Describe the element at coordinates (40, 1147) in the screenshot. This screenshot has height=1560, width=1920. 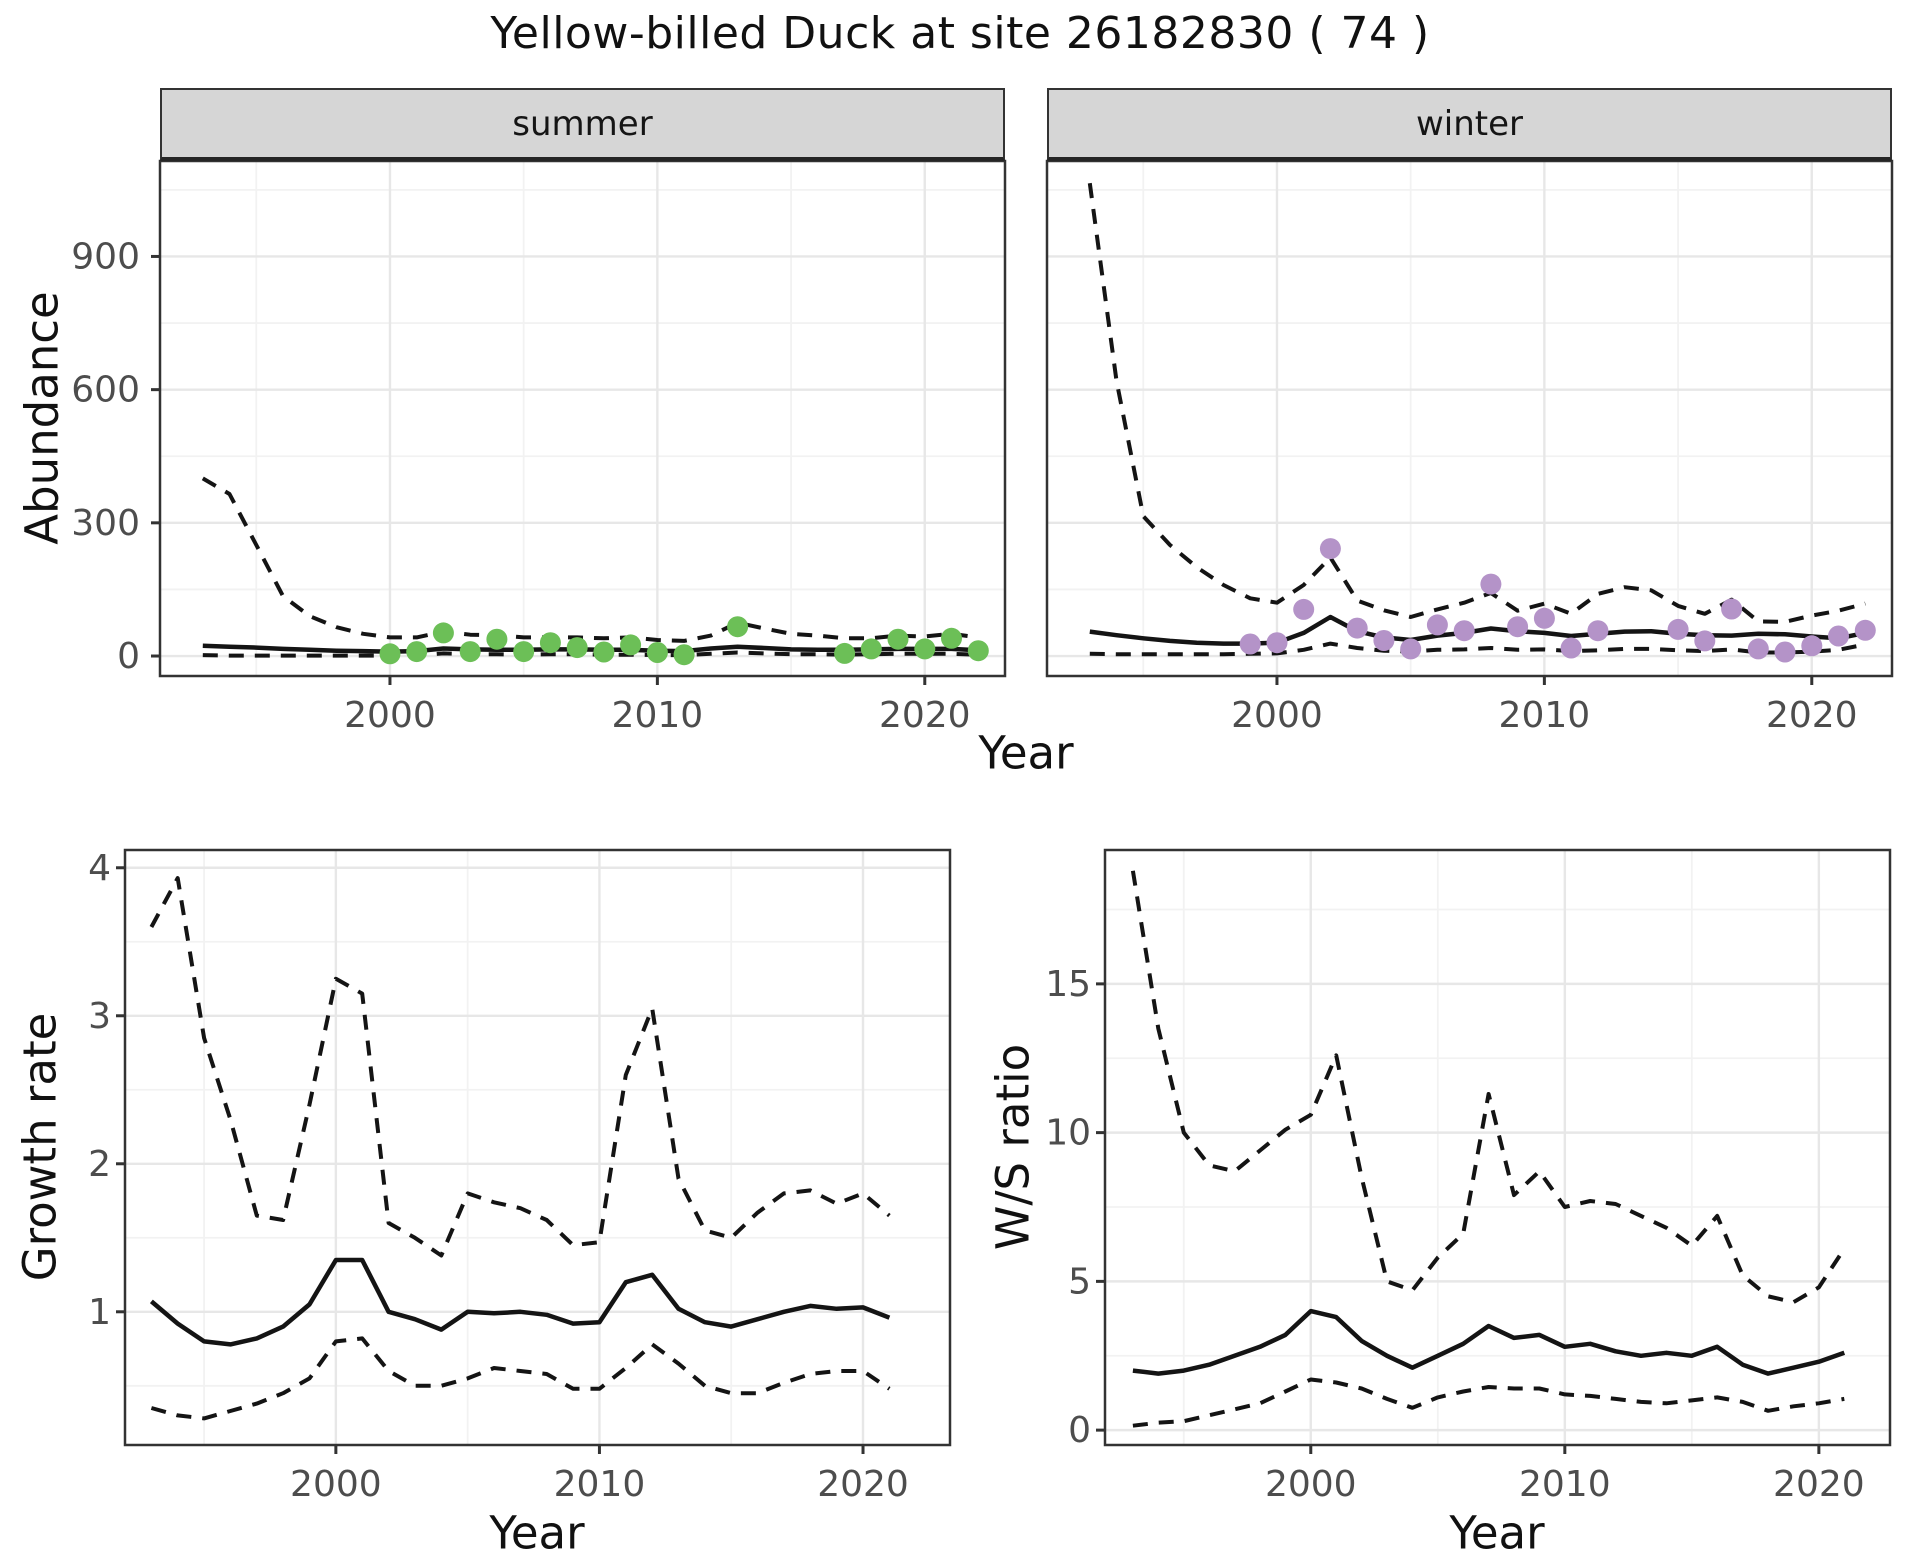
I see `y-axis-title-growth-rate: Growth rate` at that location.